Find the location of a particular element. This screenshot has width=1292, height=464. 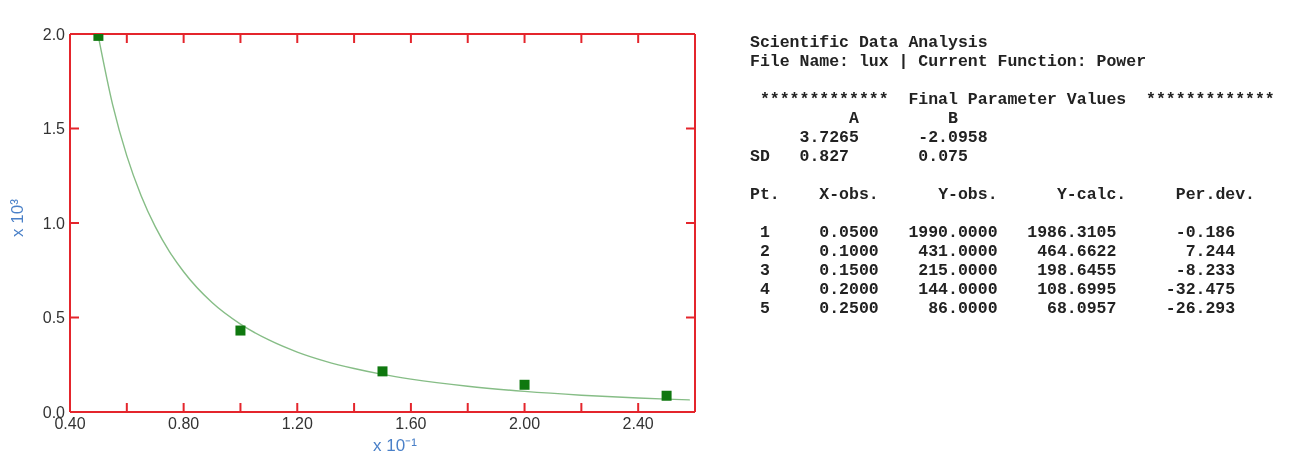

y-tick-label: 1.5 is located at coordinates (54, 129).